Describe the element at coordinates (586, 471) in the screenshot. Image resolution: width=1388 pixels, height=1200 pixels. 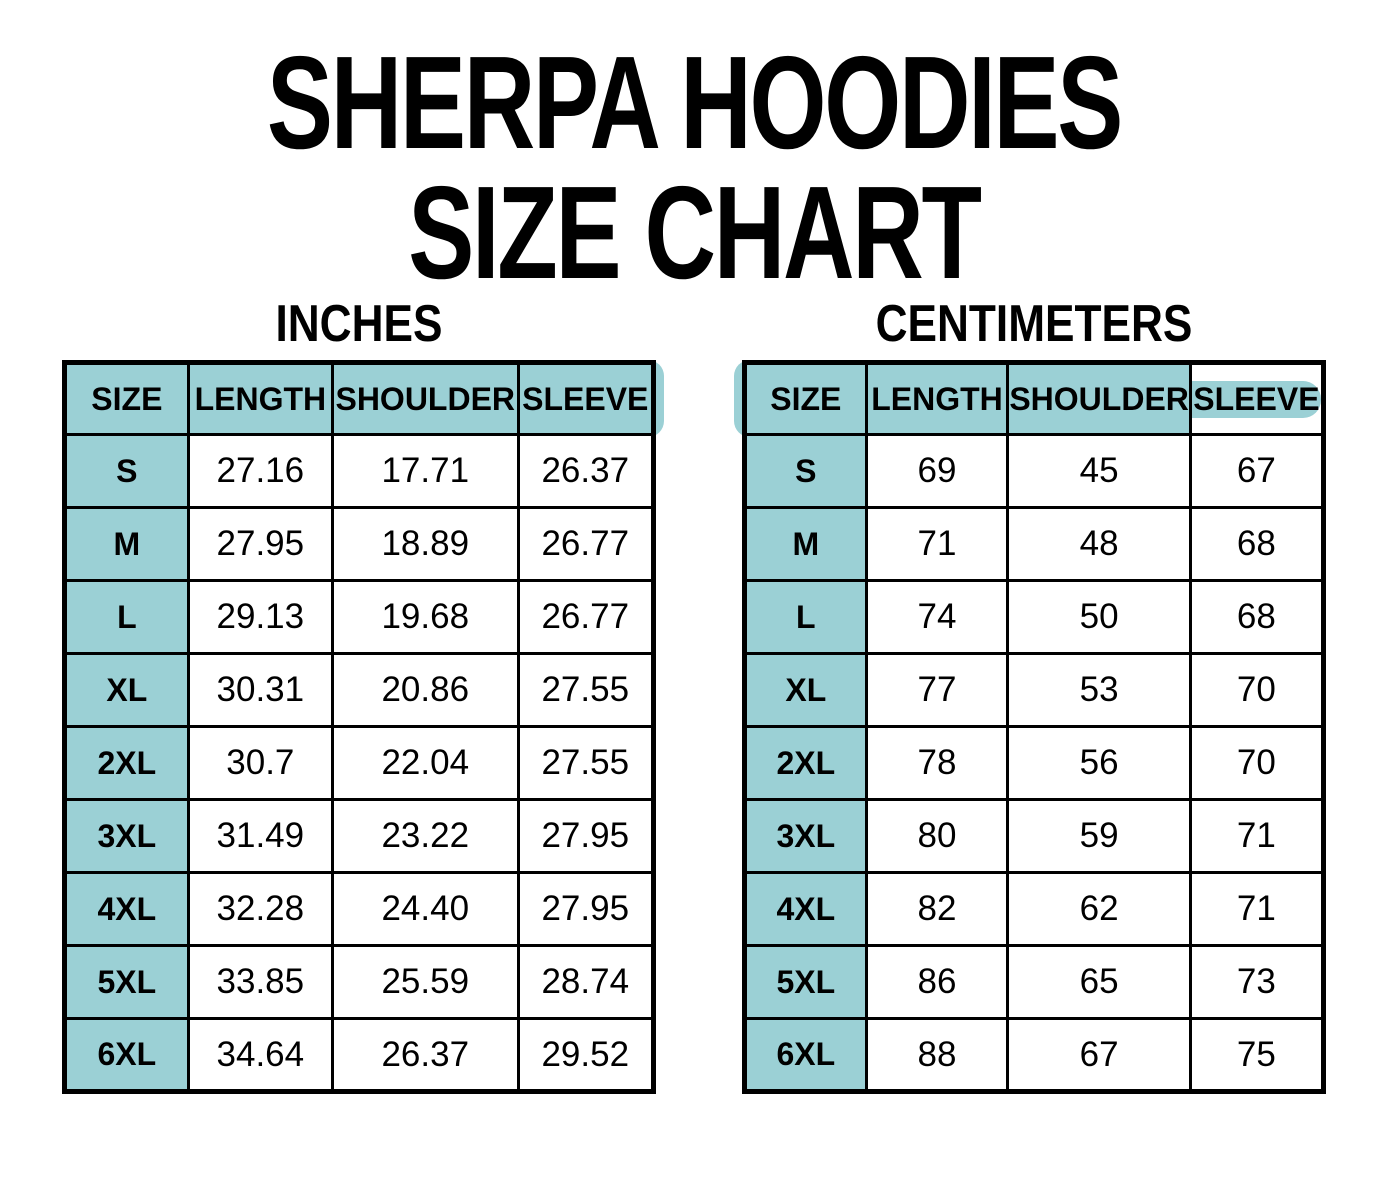
I see `sleeve-value: 26.37` at that location.